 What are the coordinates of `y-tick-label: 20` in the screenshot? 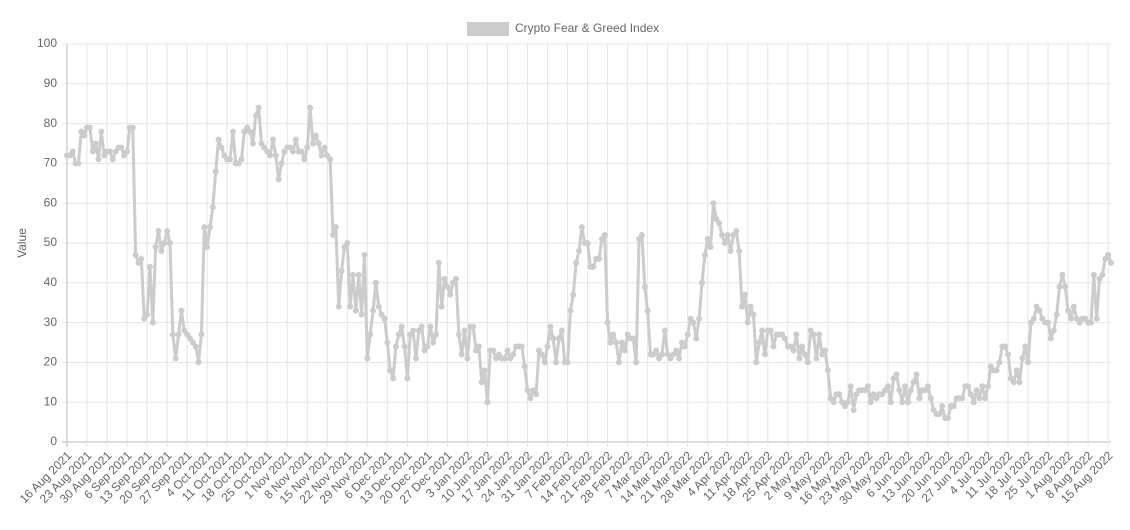 It's located at (51, 362).